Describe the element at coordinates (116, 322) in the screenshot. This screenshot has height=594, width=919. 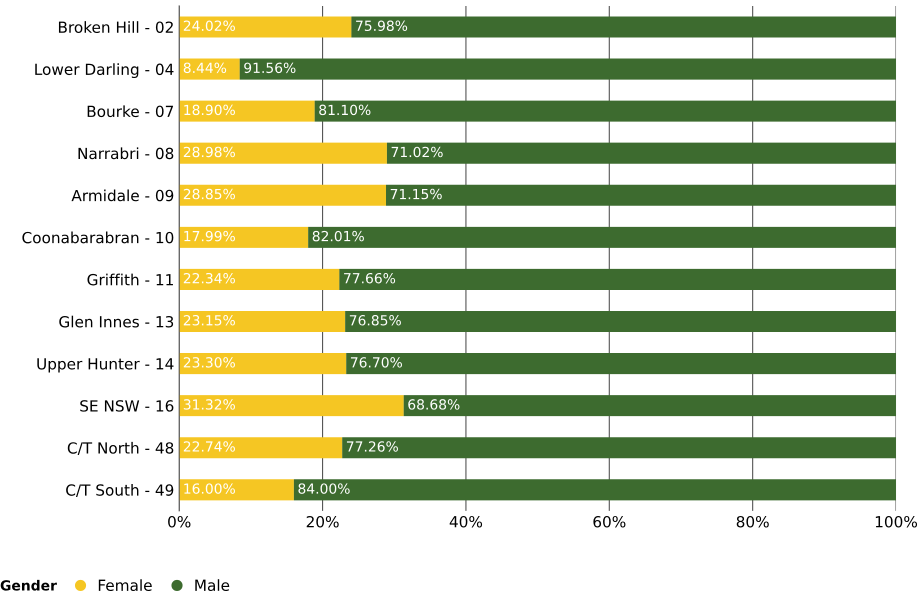
I see `y-tick-label: Glen Innes - 13` at that location.